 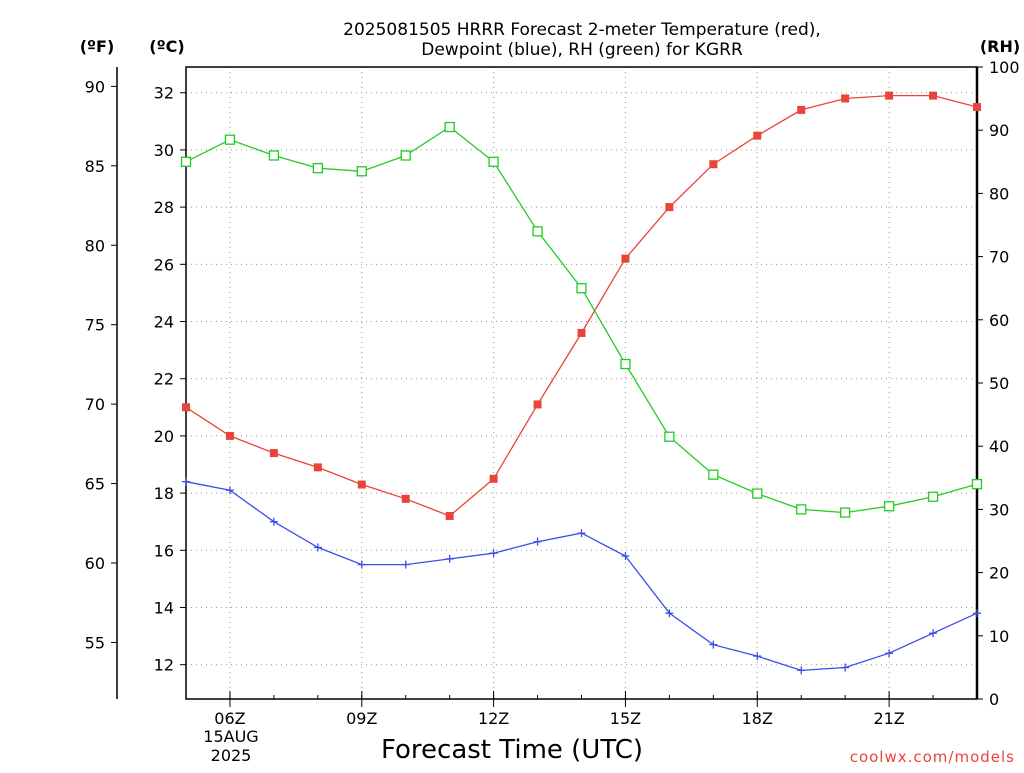 I want to click on celsius-tick-label: 30, so click(x=164, y=150).